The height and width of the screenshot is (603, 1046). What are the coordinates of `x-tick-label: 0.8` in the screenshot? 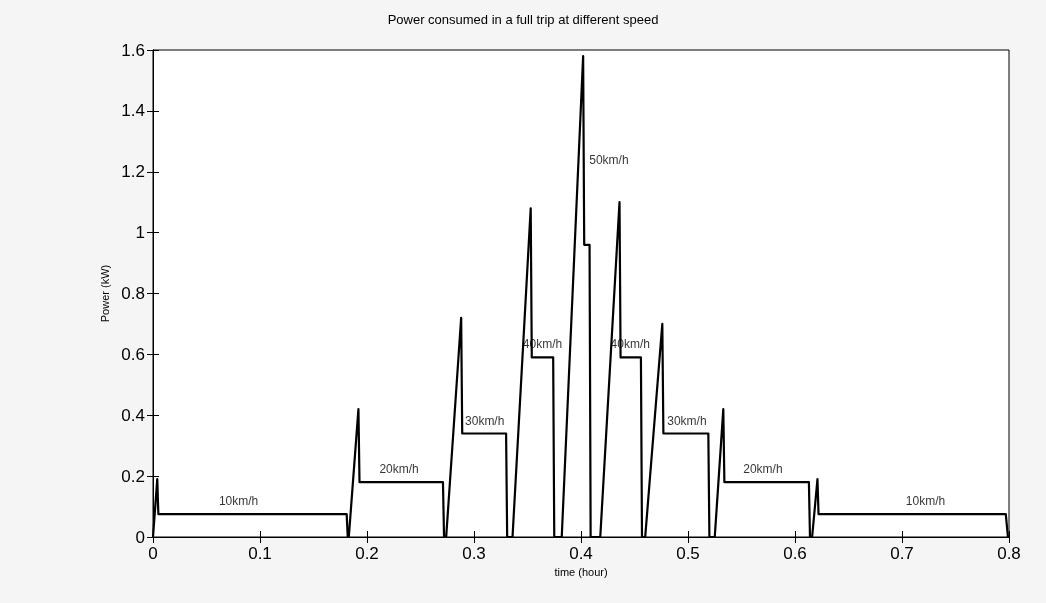 It's located at (1009, 553).